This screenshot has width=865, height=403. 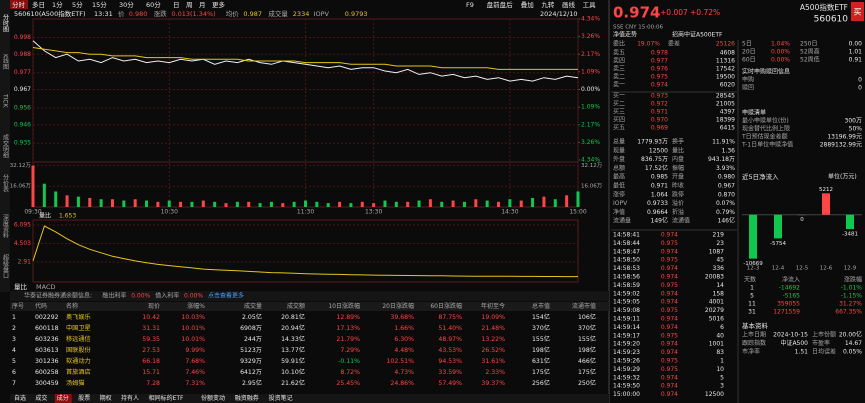 I want to click on field: 10, so click(x=720, y=369).